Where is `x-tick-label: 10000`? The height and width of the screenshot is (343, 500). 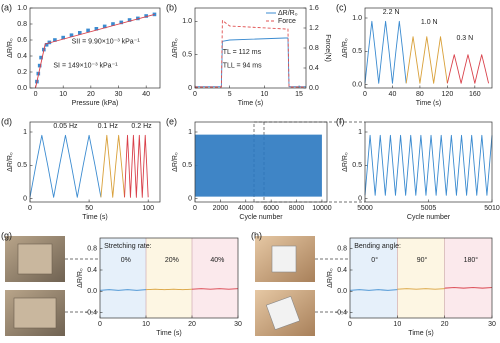
x-tick-label: 10000 is located at coordinates (322, 208).